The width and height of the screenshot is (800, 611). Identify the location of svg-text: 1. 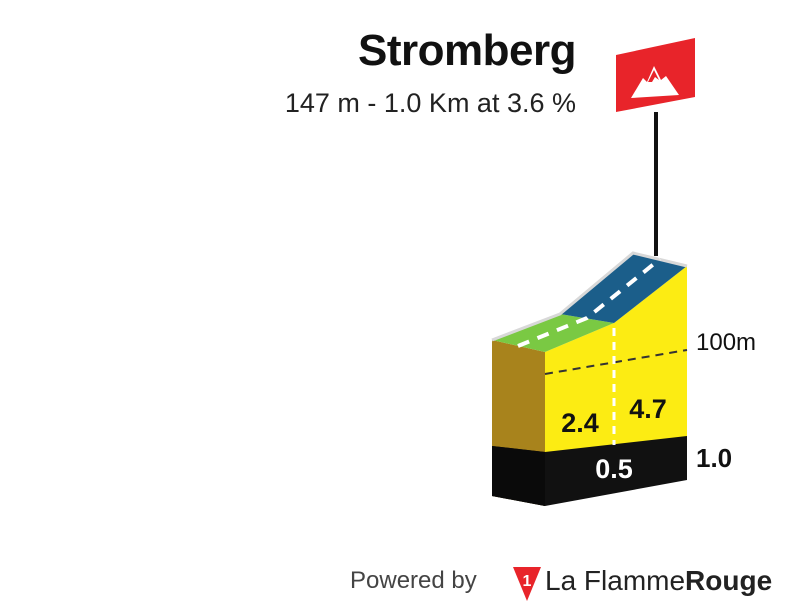
(527, 581).